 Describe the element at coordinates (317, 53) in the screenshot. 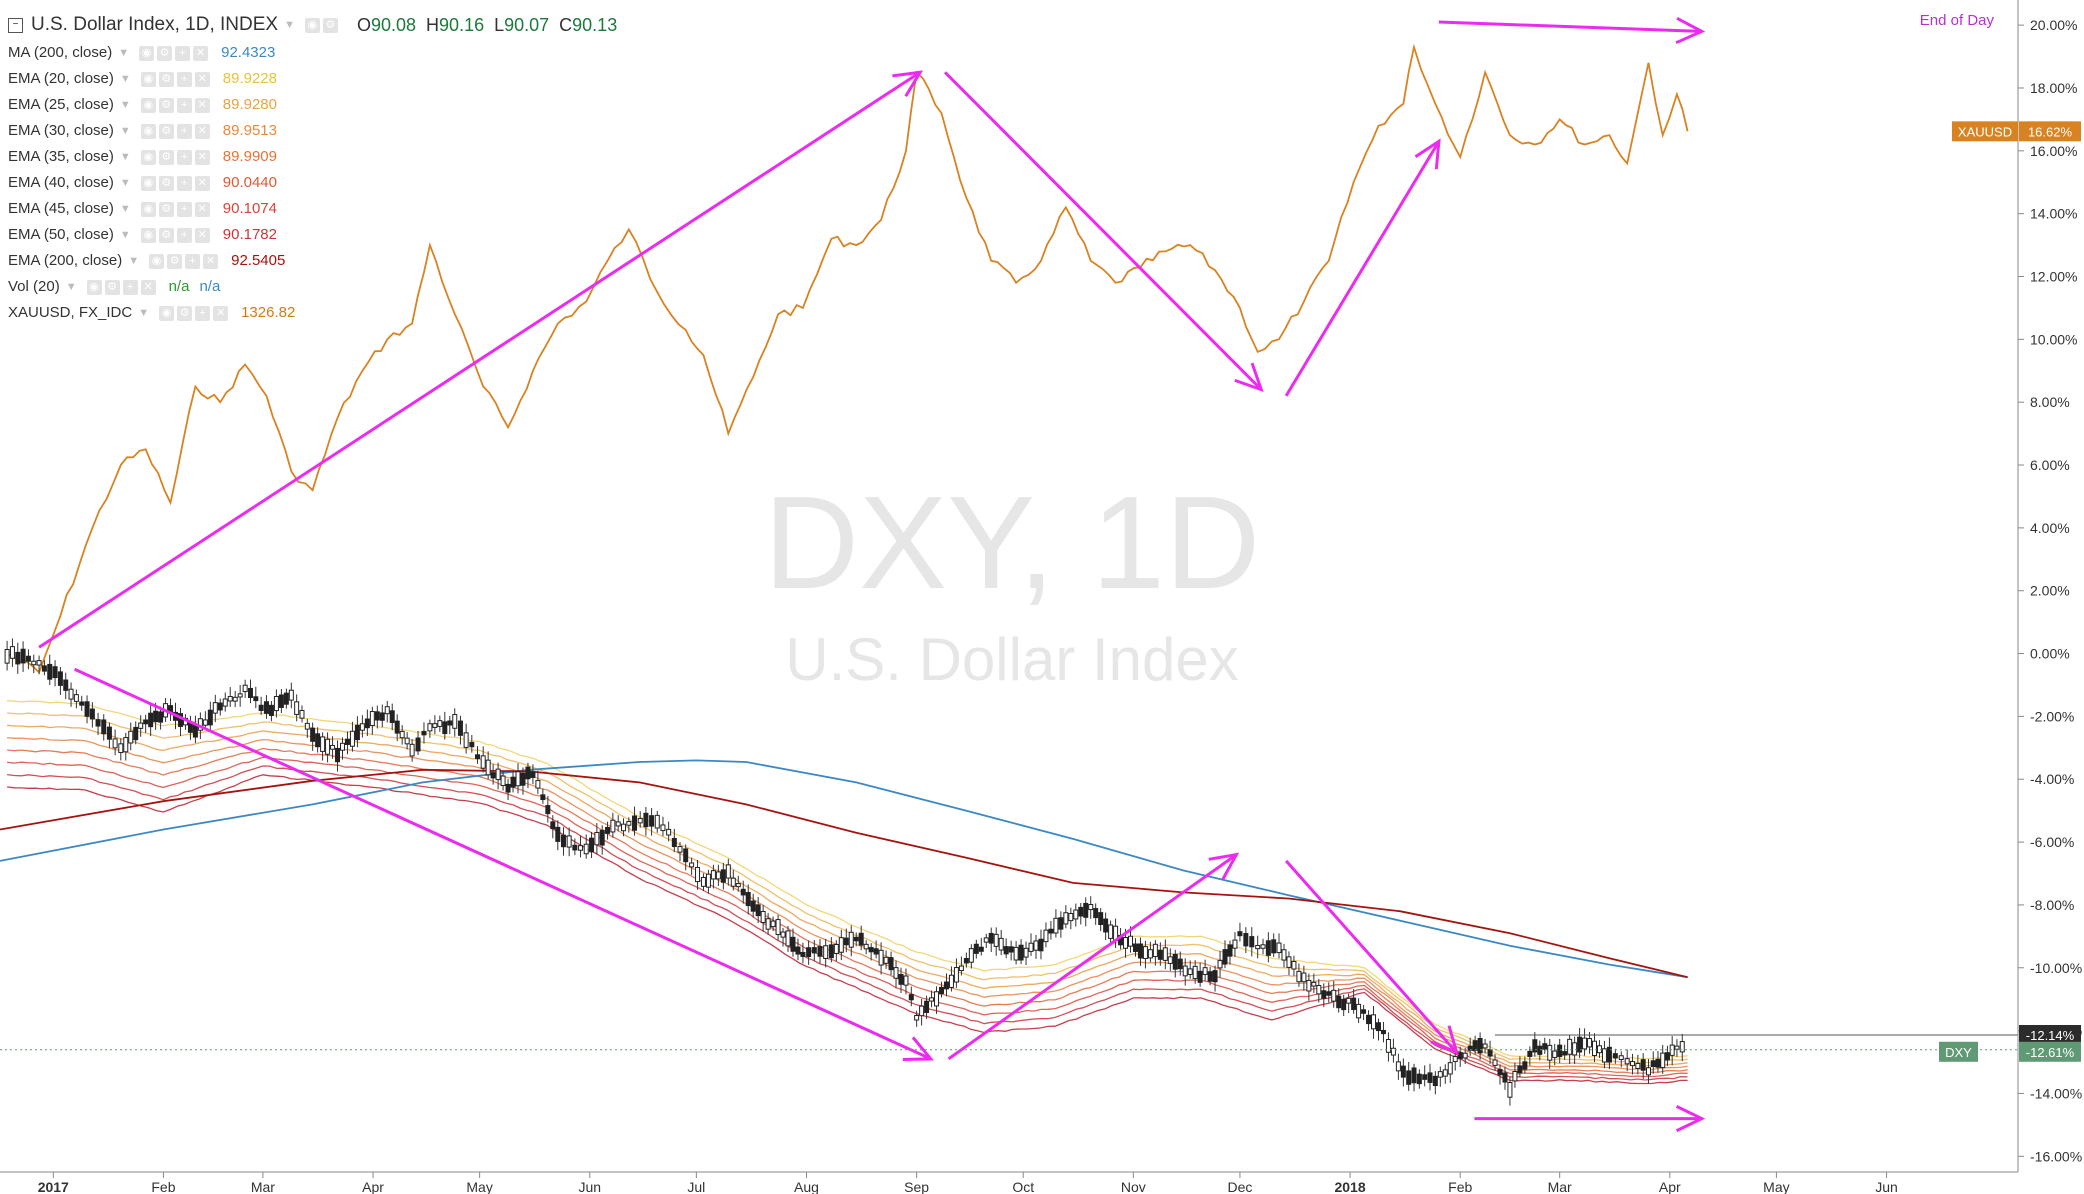

I see `indicator-row: MA (200, close) ▼ ◉ ⚙ + ✕ 92.4323` at that location.